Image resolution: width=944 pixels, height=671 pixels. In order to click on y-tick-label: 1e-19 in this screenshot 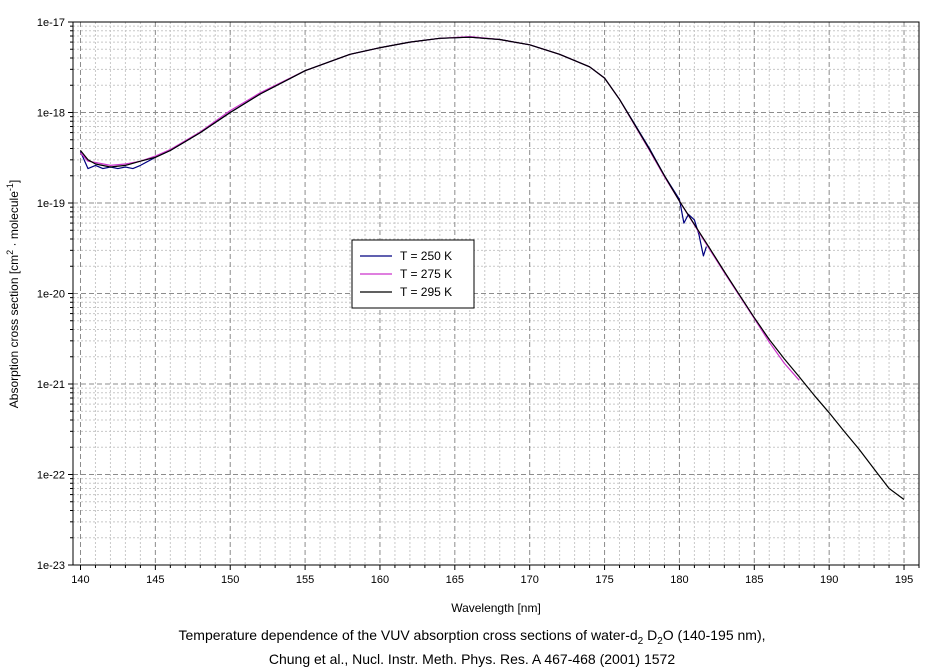, I will do `click(51, 204)`.